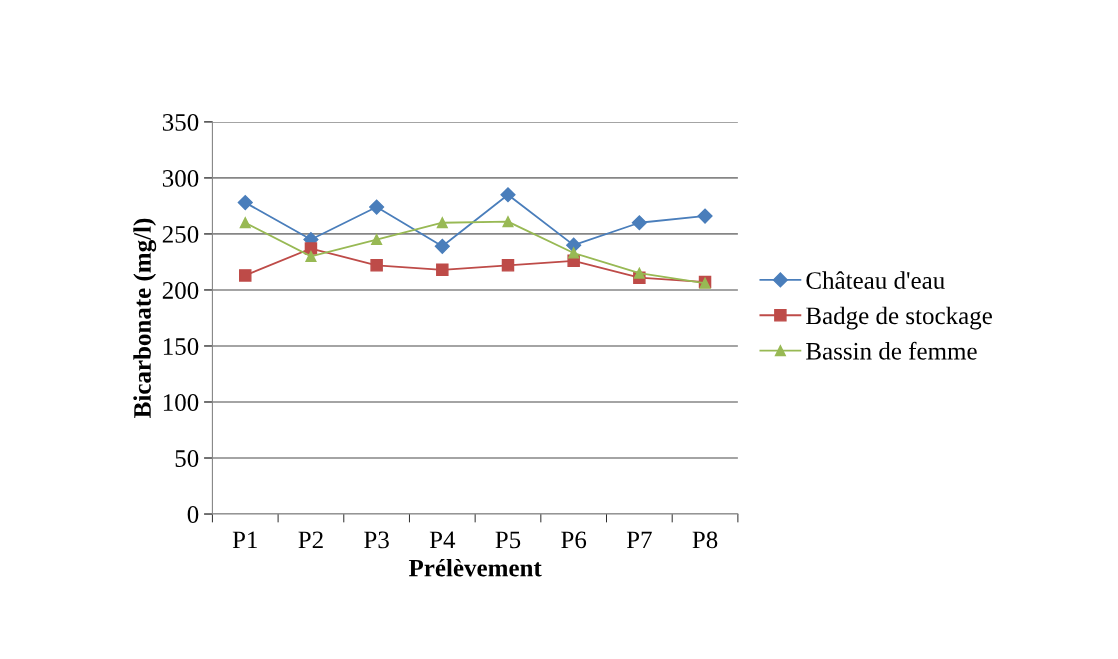  Describe the element at coordinates (705, 540) in the screenshot. I see `x-tick-label: P8` at that location.